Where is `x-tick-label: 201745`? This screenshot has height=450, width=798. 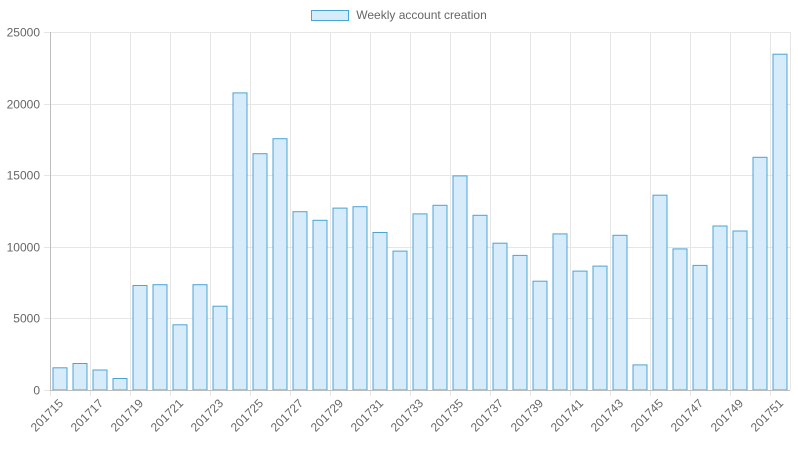
x-tick-label: 201745 is located at coordinates (647, 415).